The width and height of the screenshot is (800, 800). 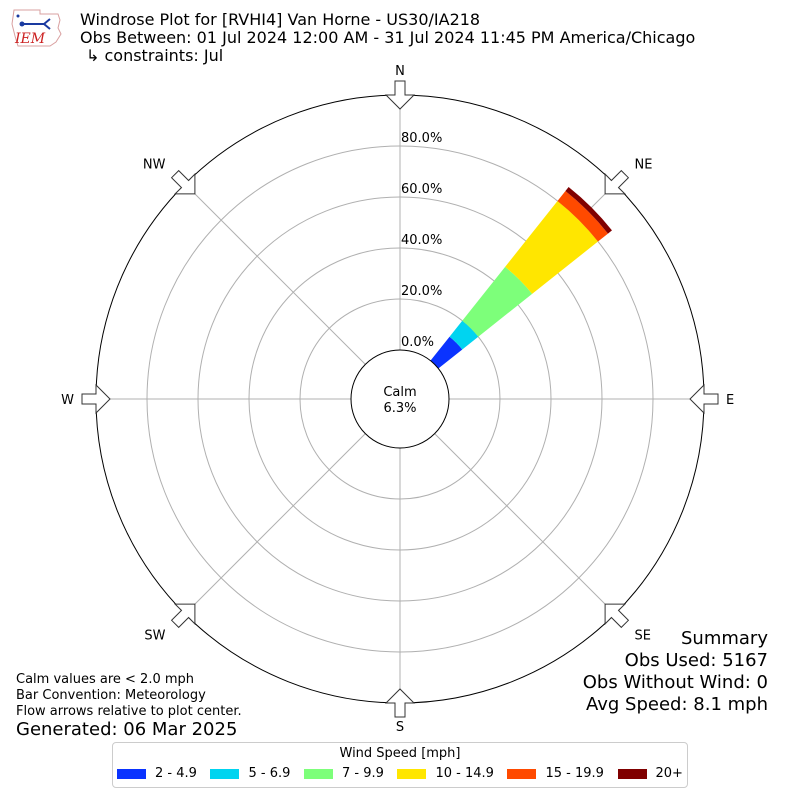 I want to click on svg-text: IEM, so click(x=30, y=39).